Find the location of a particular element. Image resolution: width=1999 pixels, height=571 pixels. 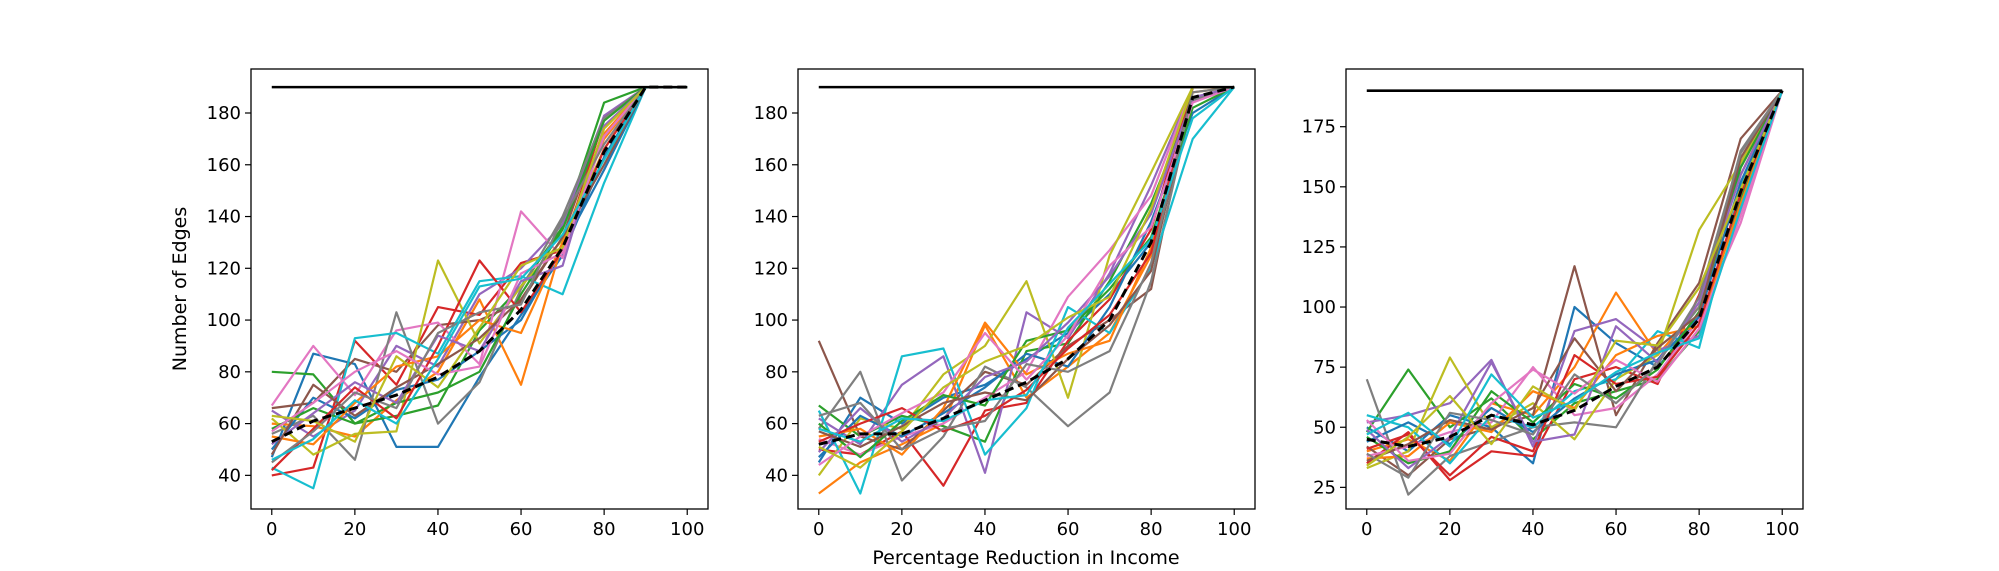

y-tick-label: 175 is located at coordinates (1319, 127).